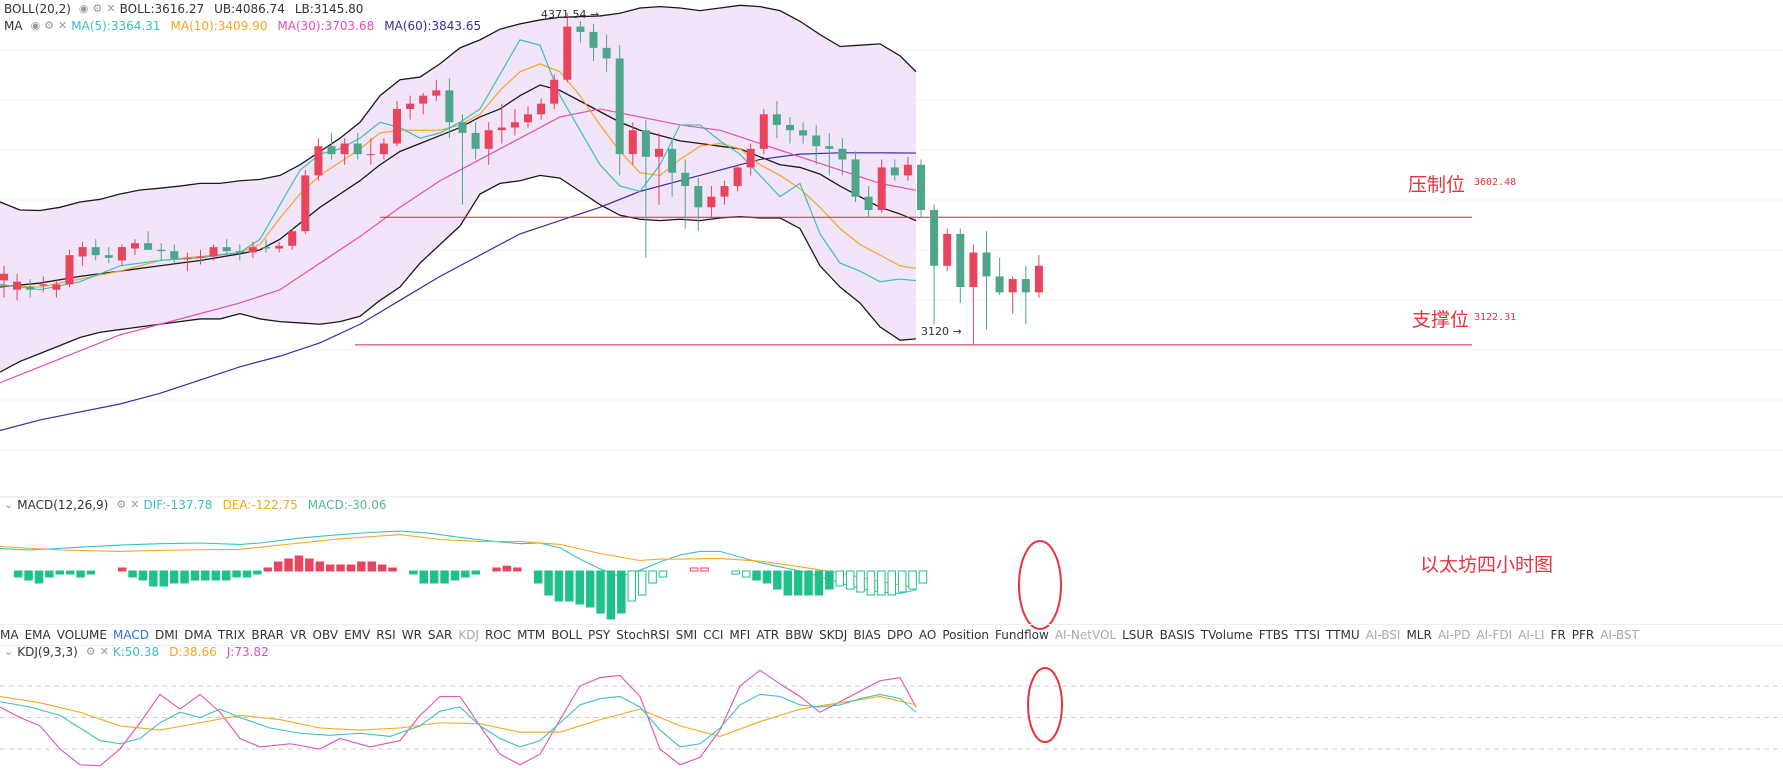  What do you see at coordinates (1531, 635) in the screenshot?
I see `tab-ai-li: AI-LI` at bounding box center [1531, 635].